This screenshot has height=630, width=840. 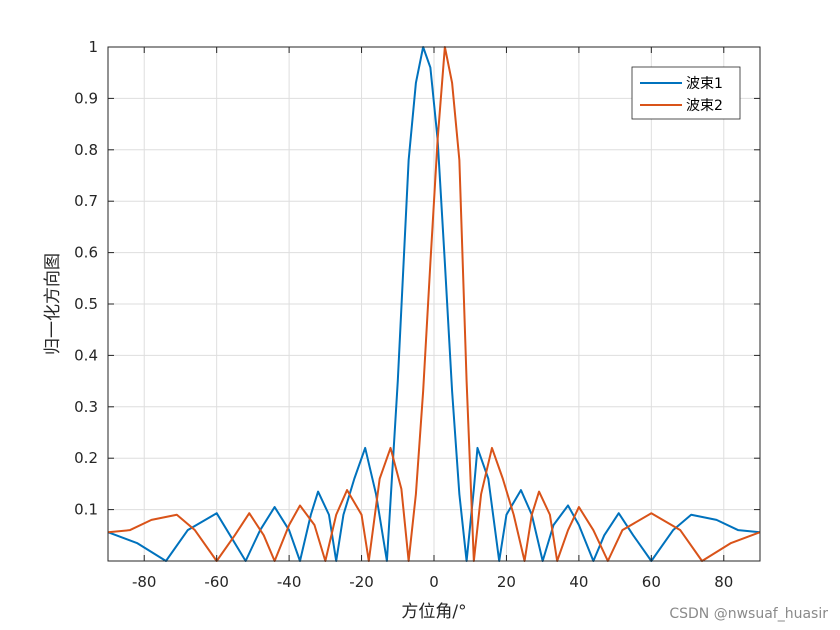 What do you see at coordinates (216, 582) in the screenshot?
I see `x-tick-label: -60` at bounding box center [216, 582].